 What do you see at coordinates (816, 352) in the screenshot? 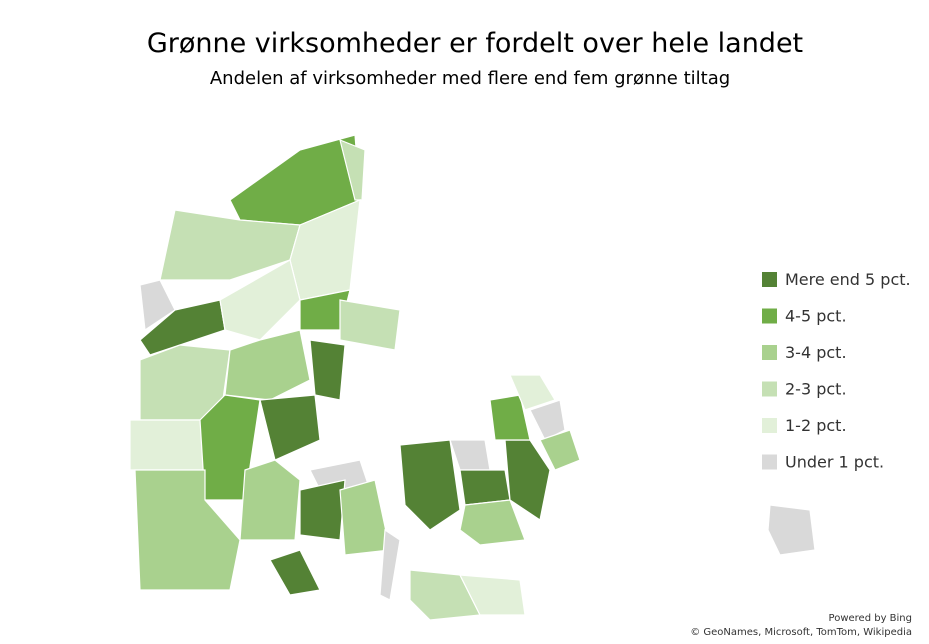
I see `legend-label: 3-4 pct.` at bounding box center [816, 352].